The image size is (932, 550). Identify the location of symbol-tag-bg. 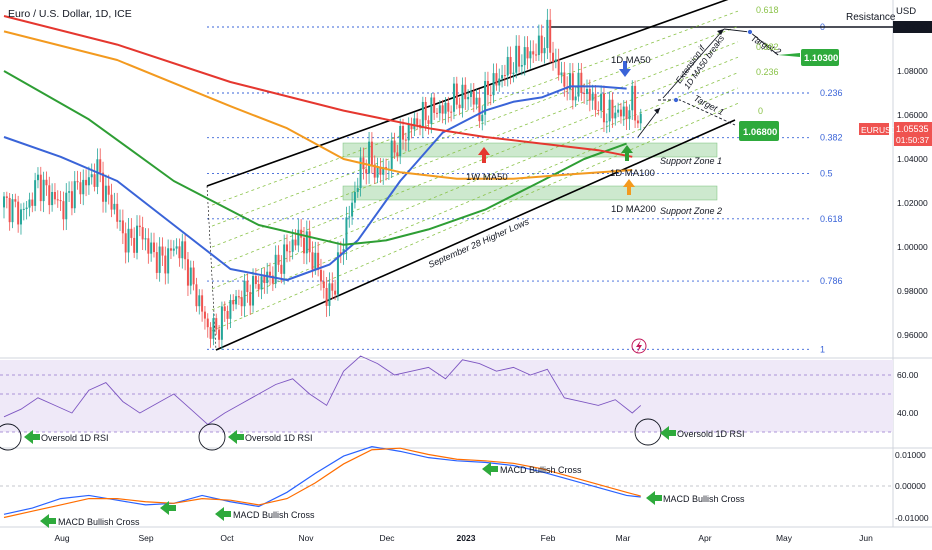
(874, 129).